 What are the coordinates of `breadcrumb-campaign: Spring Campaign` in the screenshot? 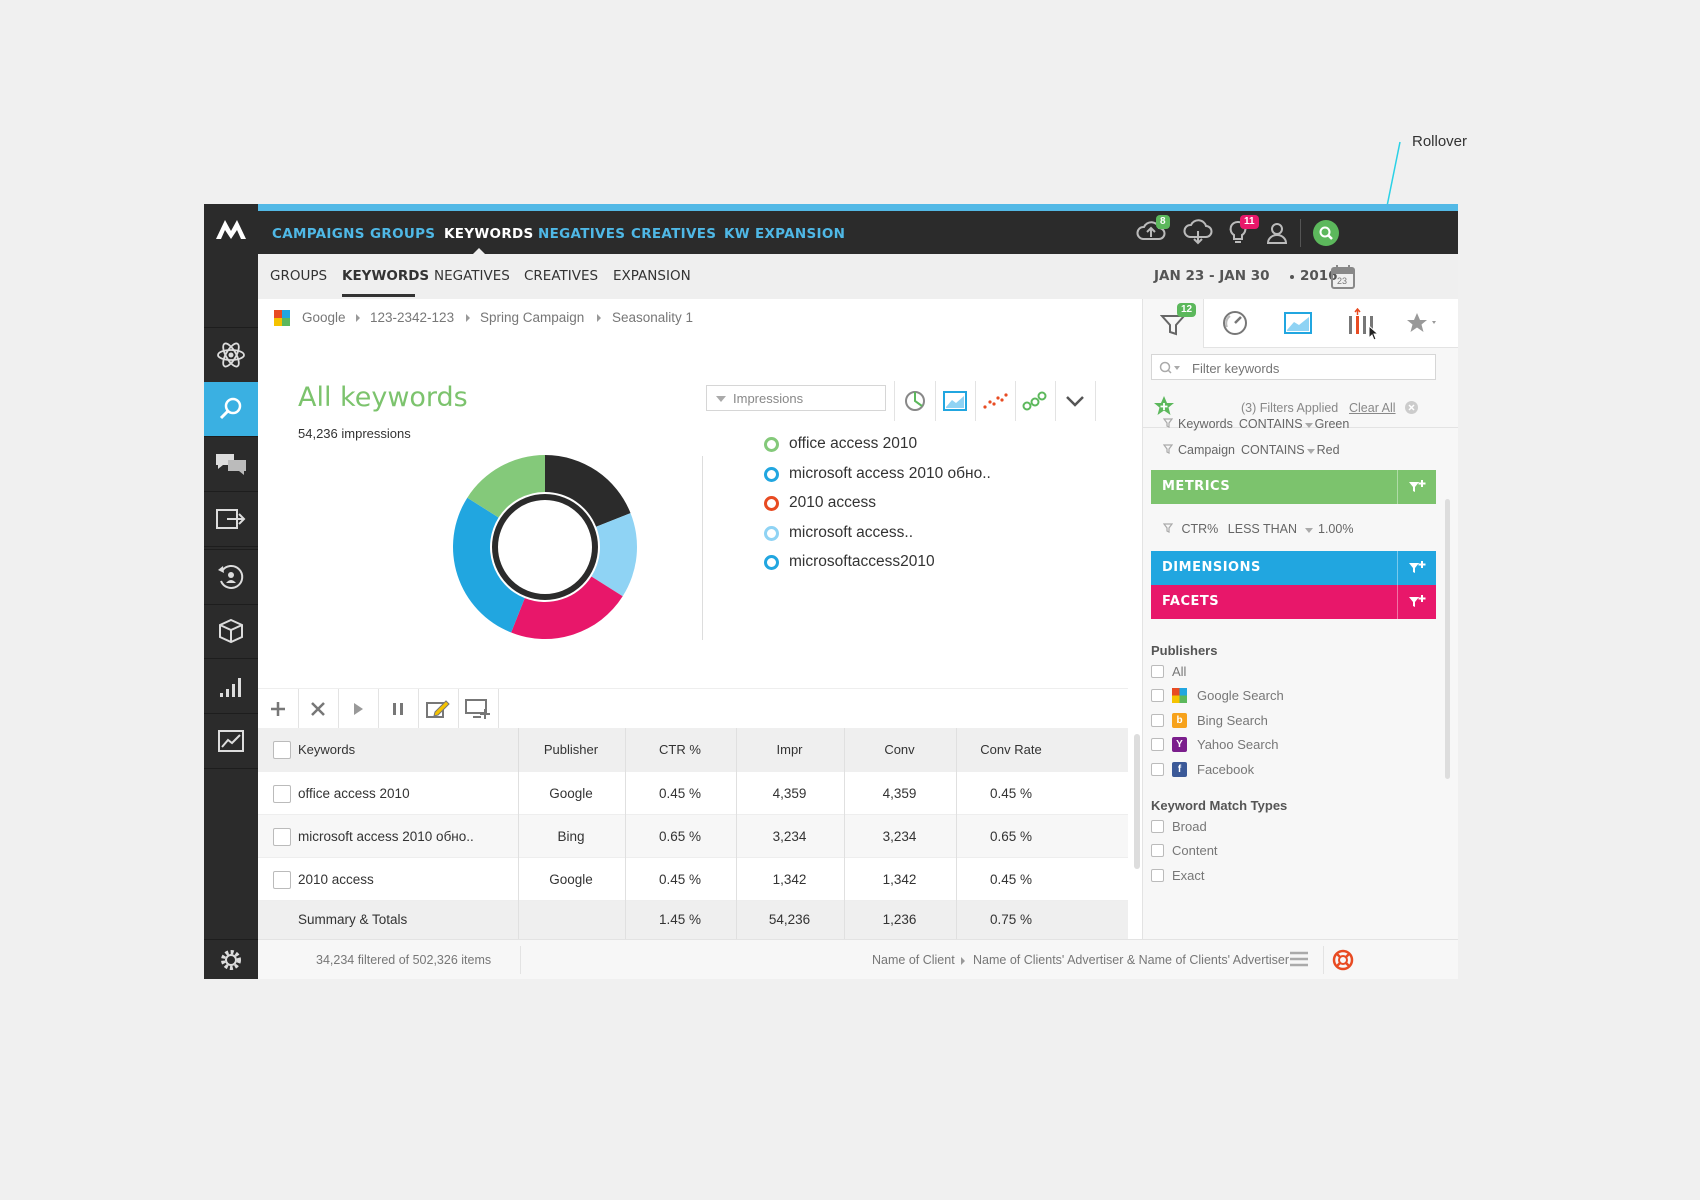 It's located at (532, 317).